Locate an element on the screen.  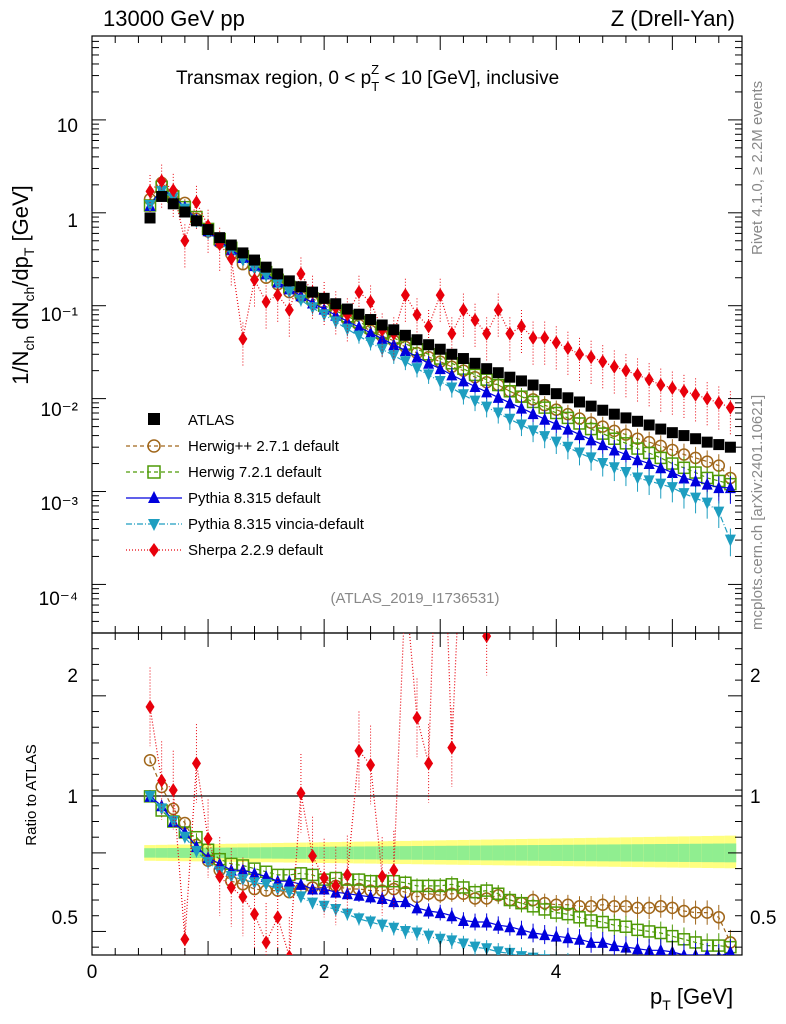
ratio-line-herwig-7-2-1-default is located at coordinates (440, 872).